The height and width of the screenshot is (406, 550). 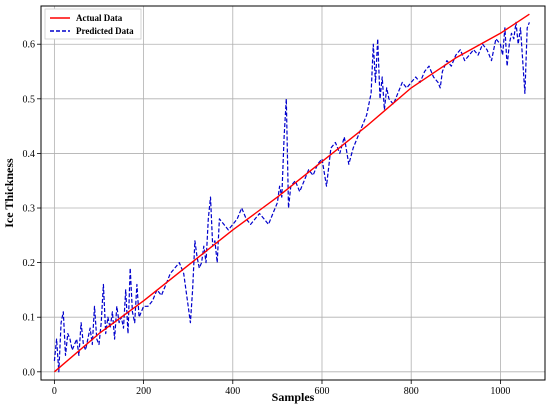 I want to click on y-tick-label: 0.0, so click(x=29, y=372).